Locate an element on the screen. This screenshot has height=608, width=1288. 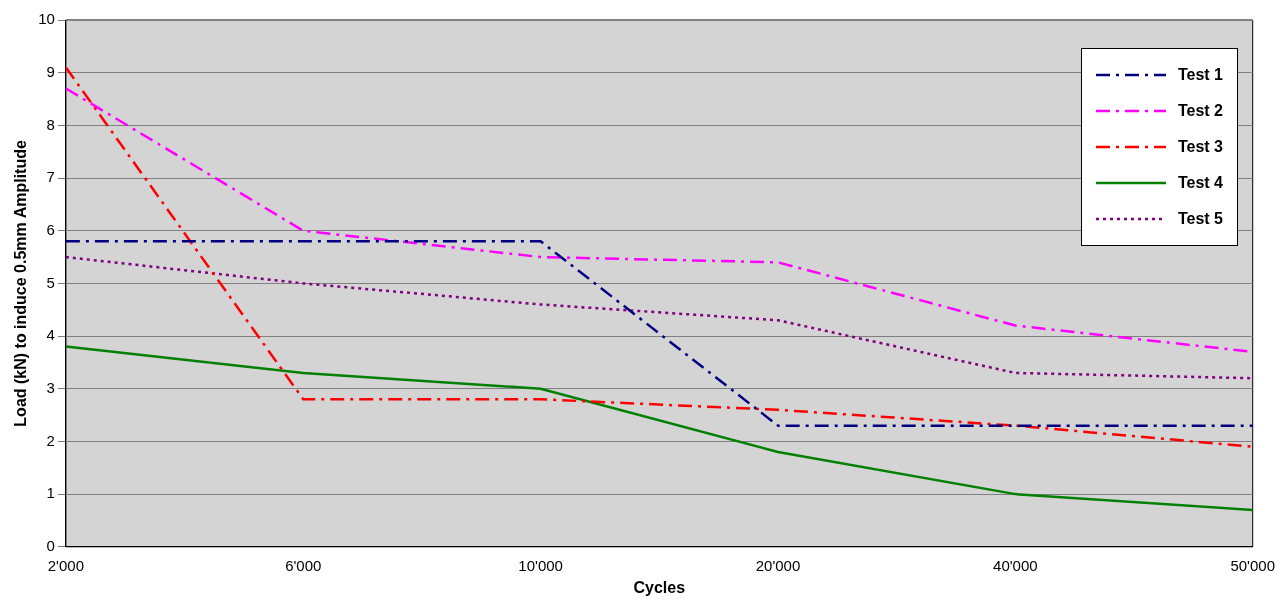
y-tick-label: 1 is located at coordinates (50, 493).